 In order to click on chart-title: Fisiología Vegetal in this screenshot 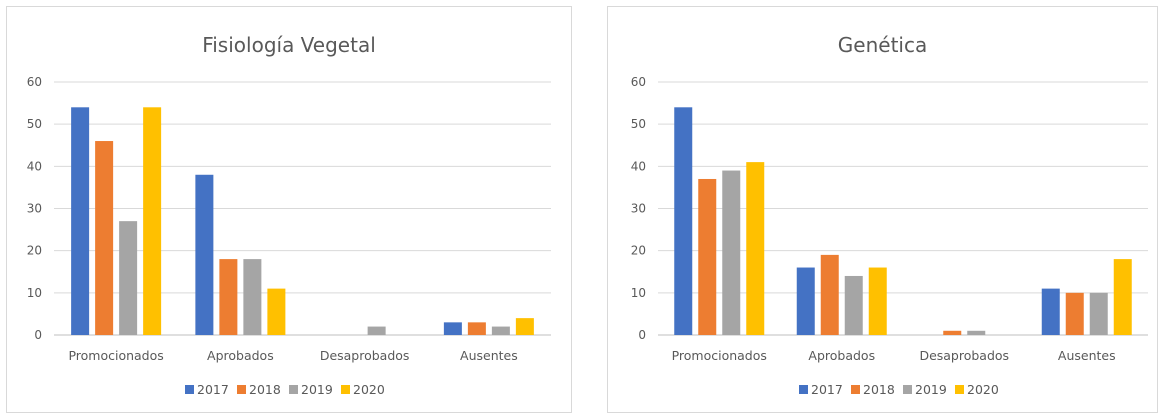, I will do `click(289, 45)`.